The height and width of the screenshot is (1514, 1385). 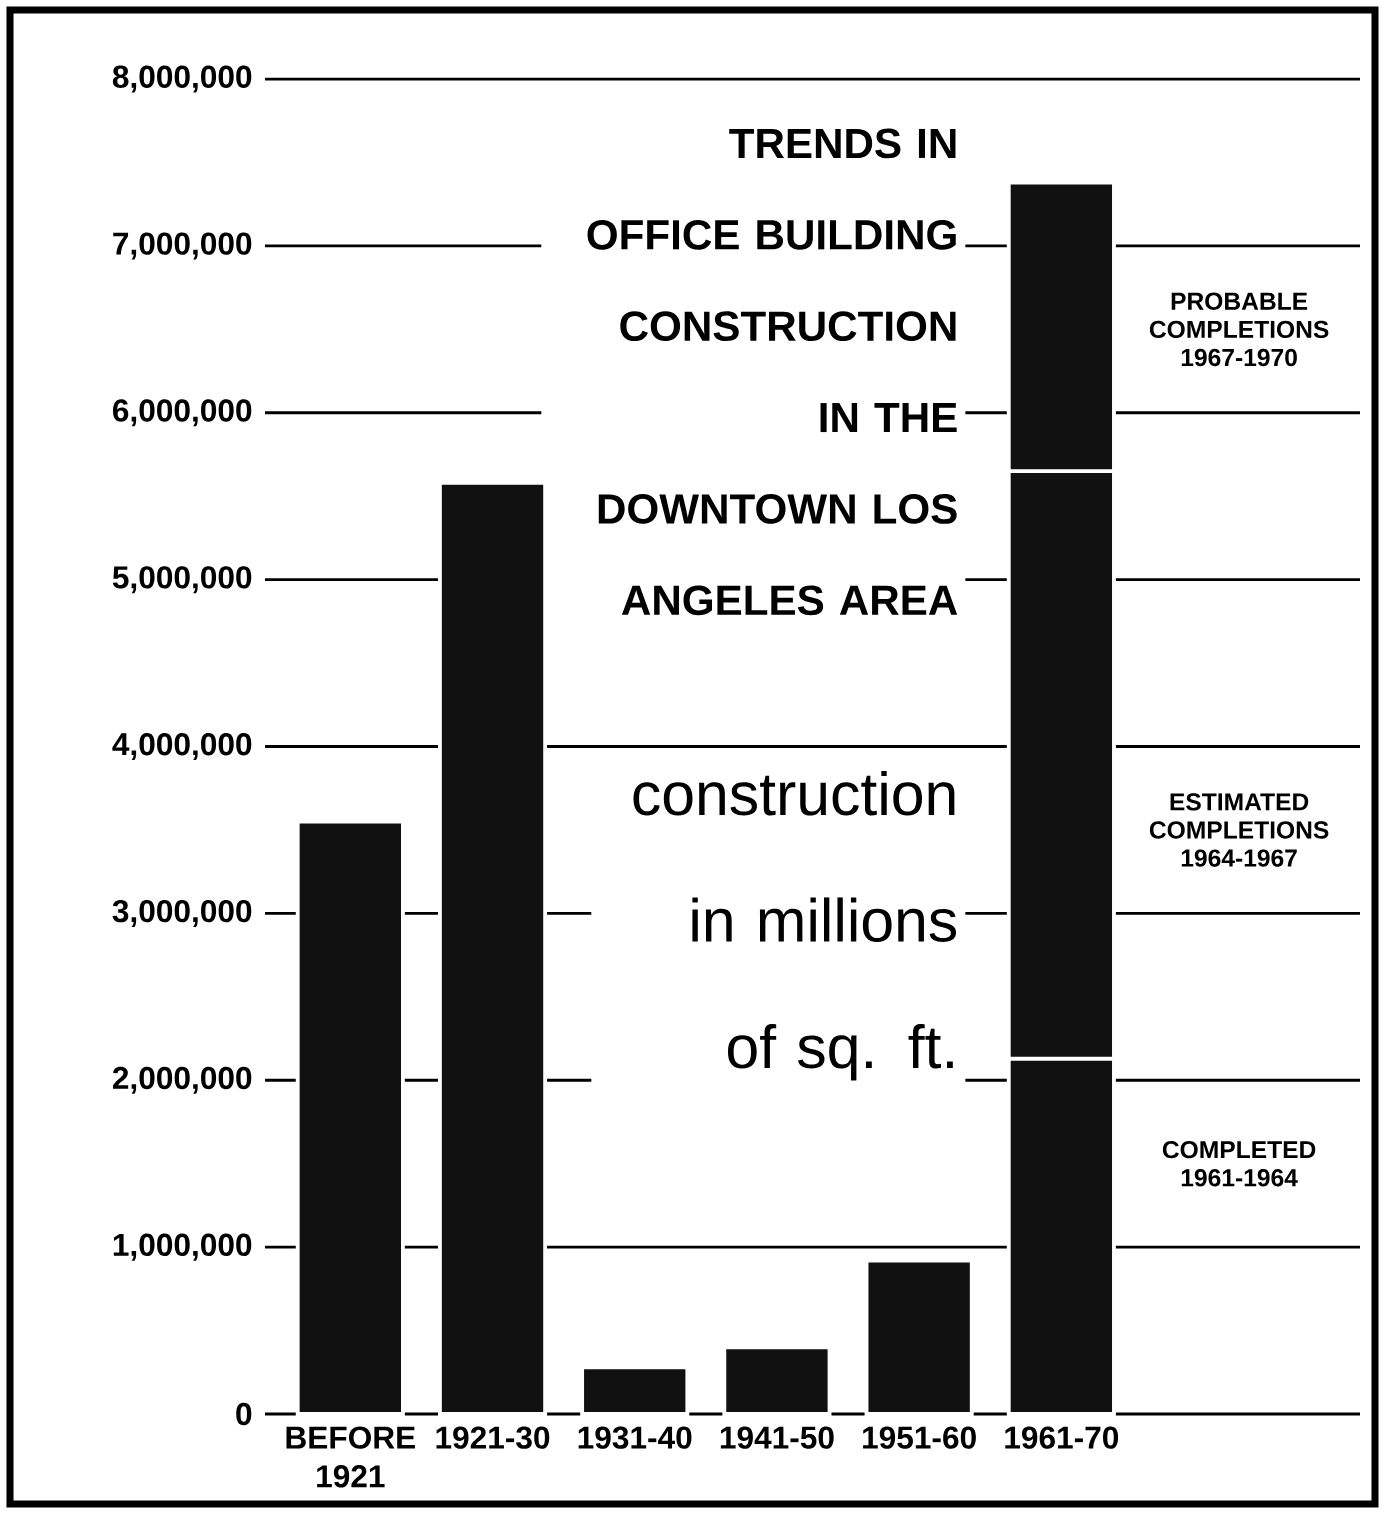 What do you see at coordinates (777, 1437) in the screenshot?
I see `x-tick-label: 1941-50` at bounding box center [777, 1437].